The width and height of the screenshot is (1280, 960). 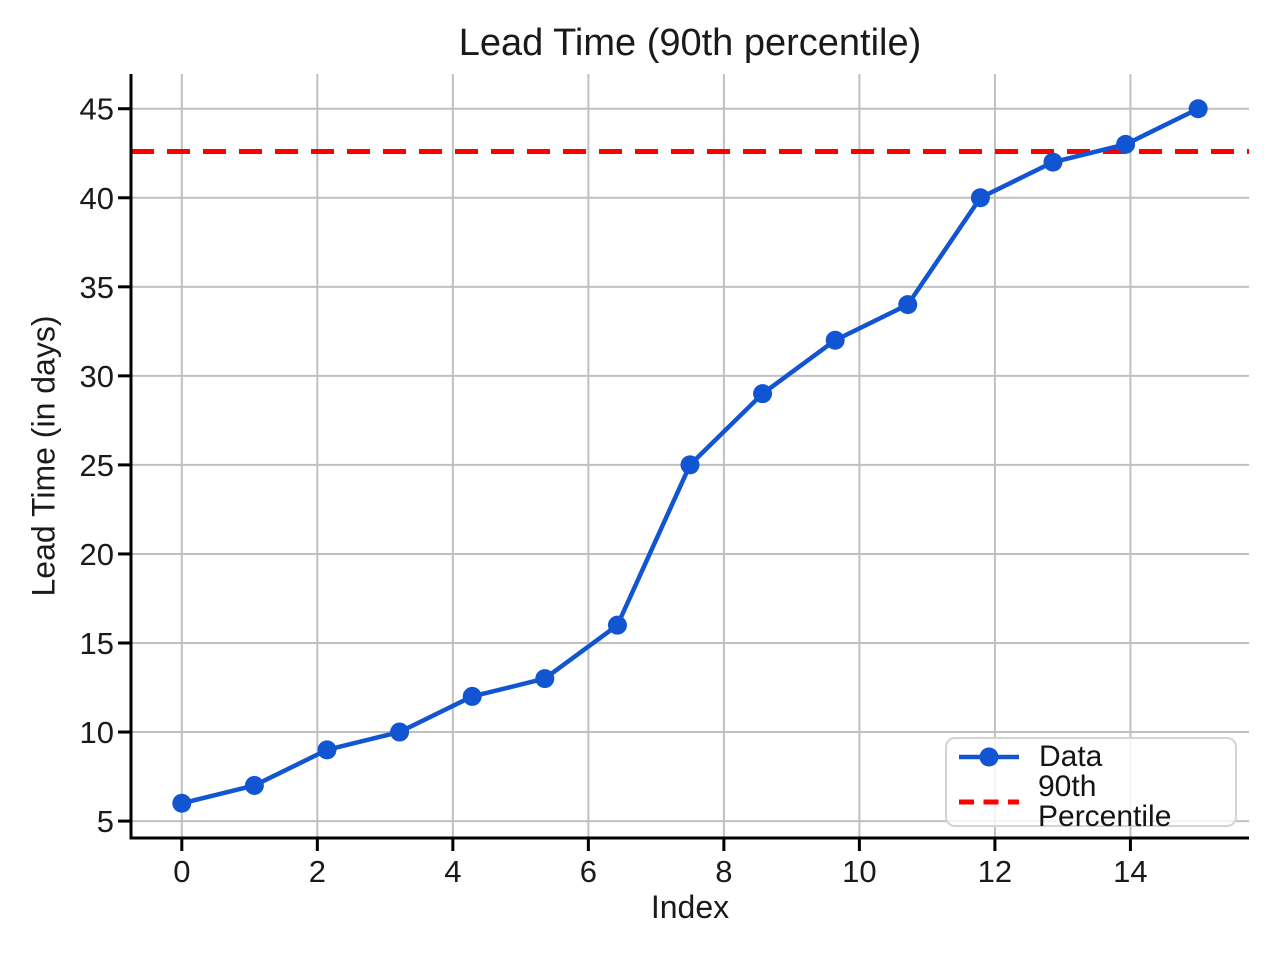 What do you see at coordinates (859, 871) in the screenshot?
I see `x-tick-label: 10` at bounding box center [859, 871].